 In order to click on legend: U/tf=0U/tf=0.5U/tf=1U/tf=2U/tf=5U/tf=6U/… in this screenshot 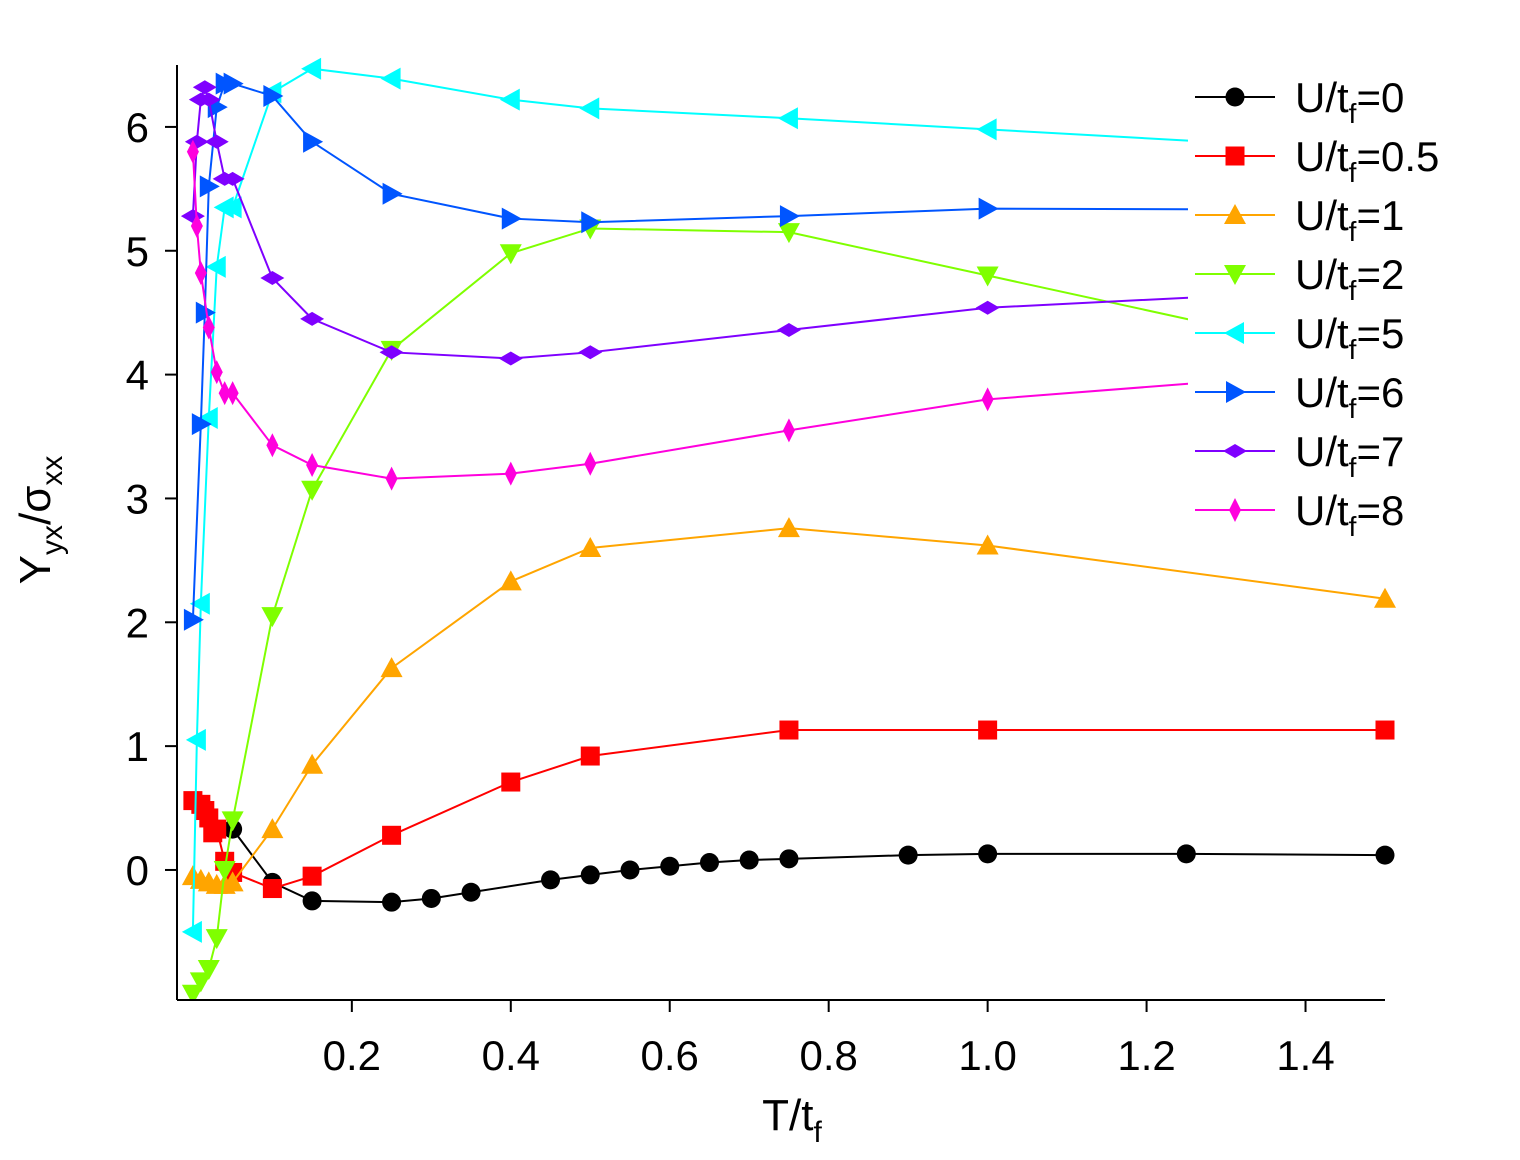, I will do `click(1338, 306)`.